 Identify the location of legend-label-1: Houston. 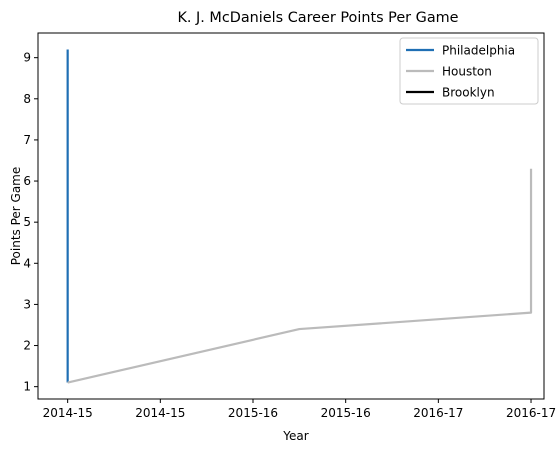
(467, 72).